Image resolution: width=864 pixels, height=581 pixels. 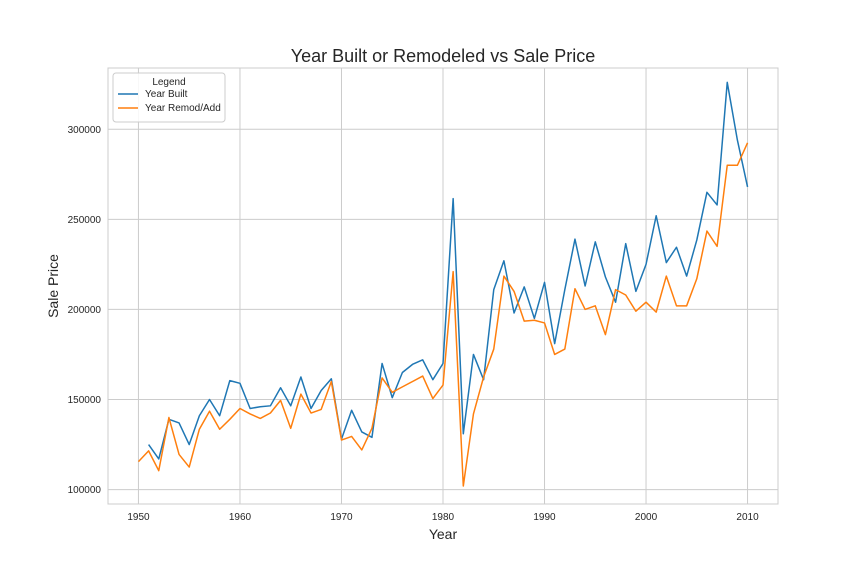 I want to click on x-tick-label: 1970, so click(x=341, y=517).